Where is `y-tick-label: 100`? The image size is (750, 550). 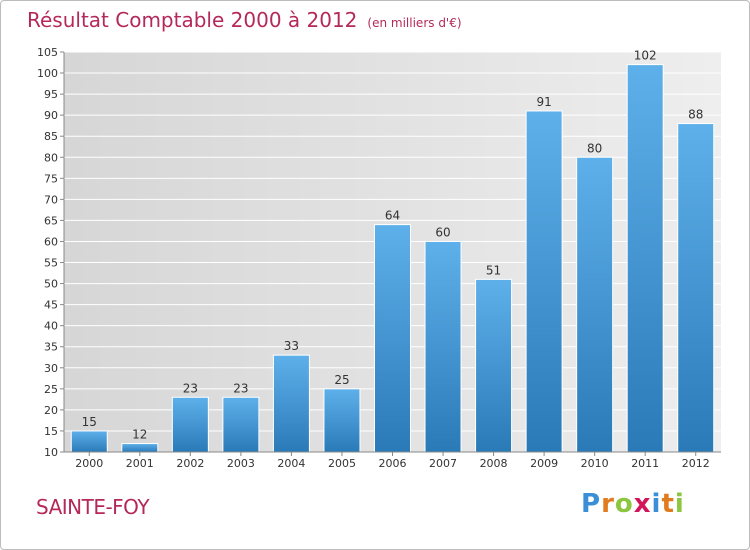
y-tick-label: 100 is located at coordinates (47, 73).